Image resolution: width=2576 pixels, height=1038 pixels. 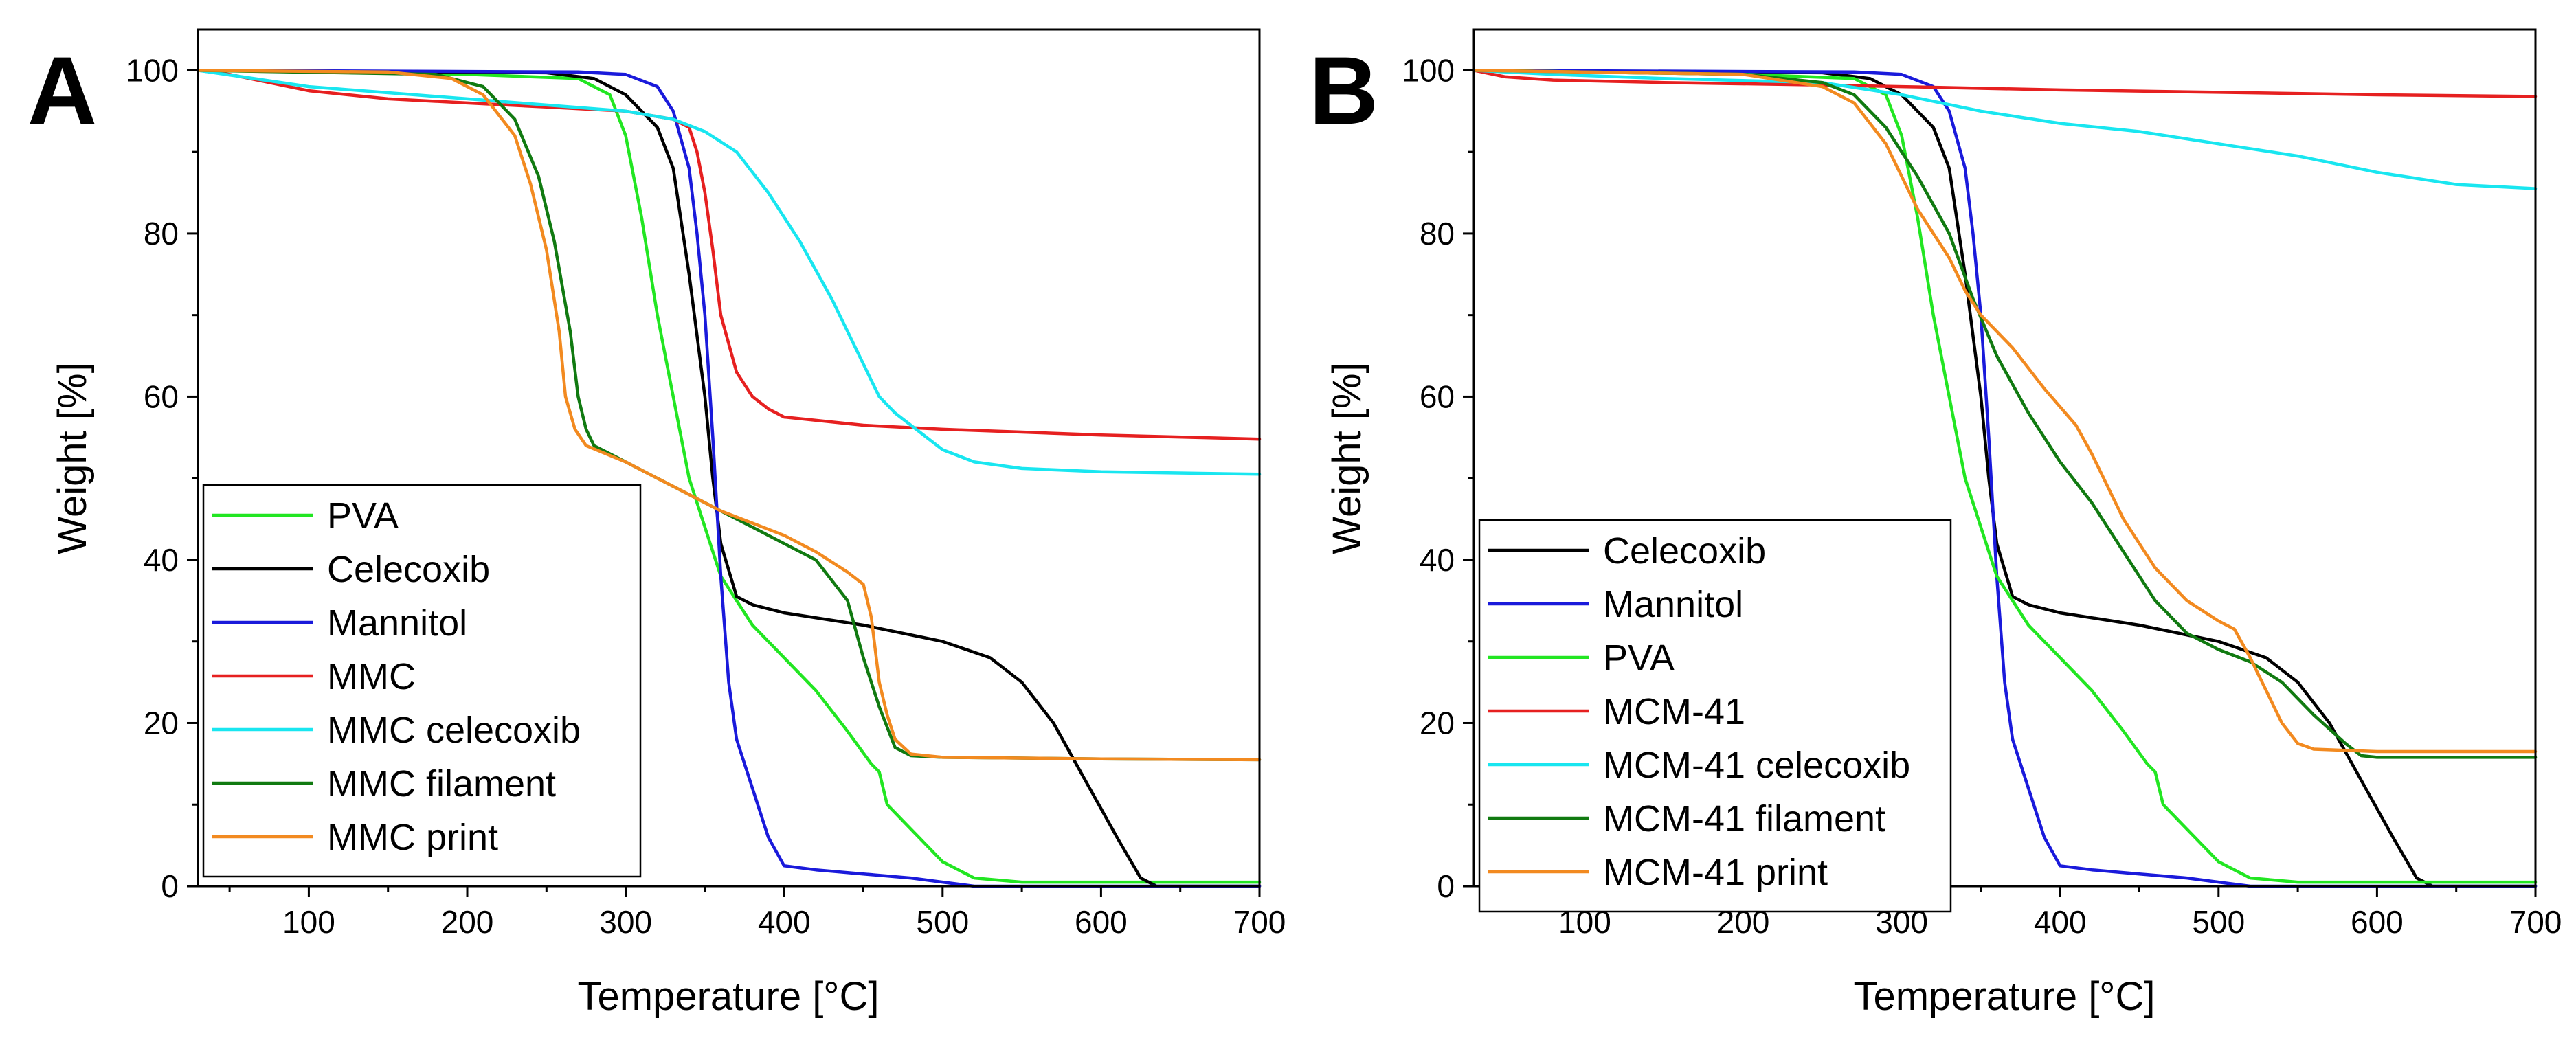 I want to click on legend-label: MCM-41, so click(x=1674, y=711).